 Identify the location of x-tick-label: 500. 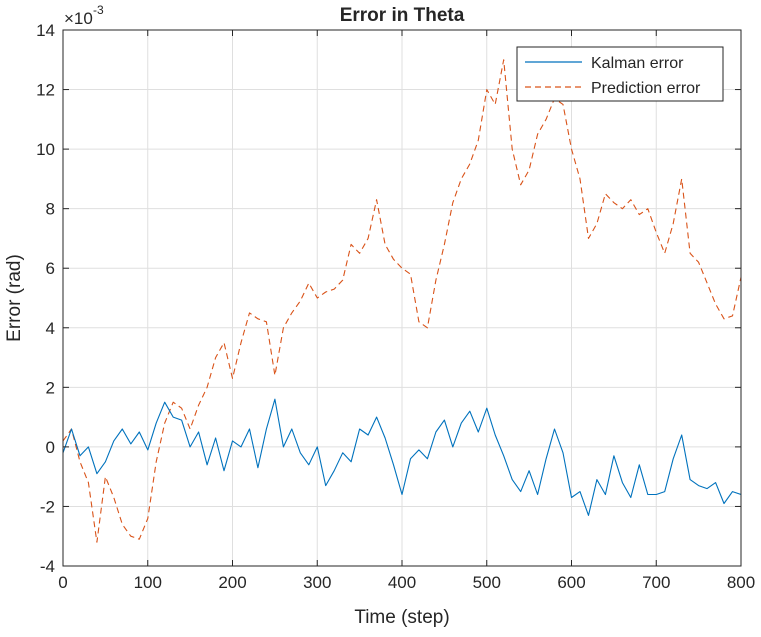
(487, 582).